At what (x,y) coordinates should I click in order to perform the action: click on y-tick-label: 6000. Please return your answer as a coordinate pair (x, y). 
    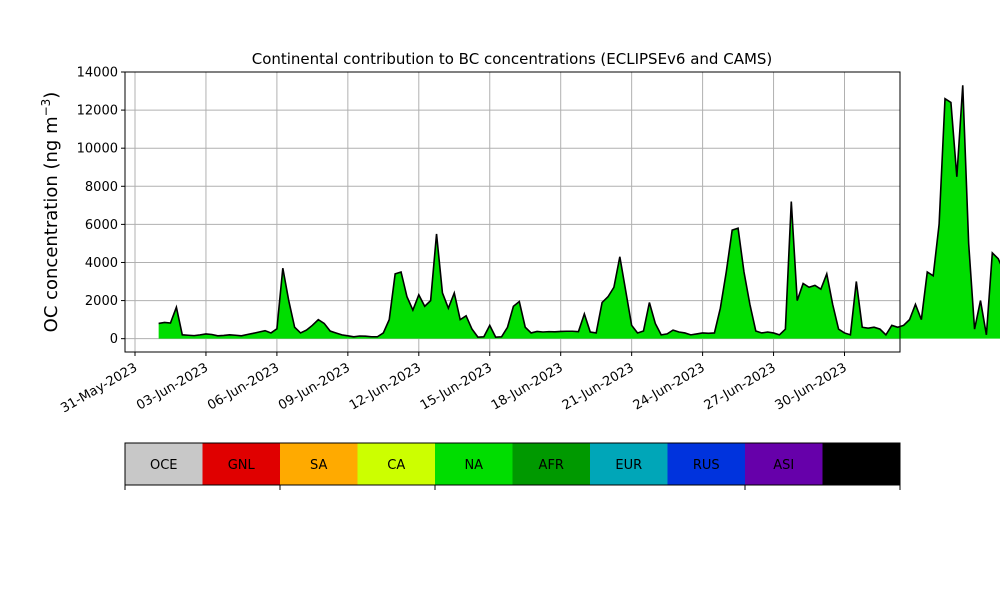
    Looking at the image, I should click on (101, 225).